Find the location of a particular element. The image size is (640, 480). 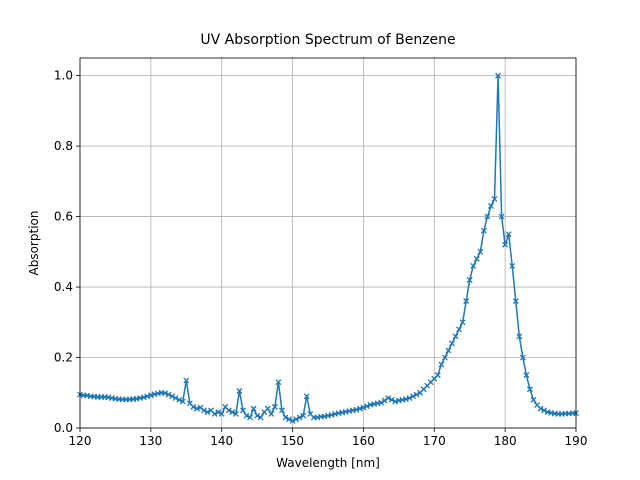

y-axis-label: Absorption is located at coordinates (34, 243).